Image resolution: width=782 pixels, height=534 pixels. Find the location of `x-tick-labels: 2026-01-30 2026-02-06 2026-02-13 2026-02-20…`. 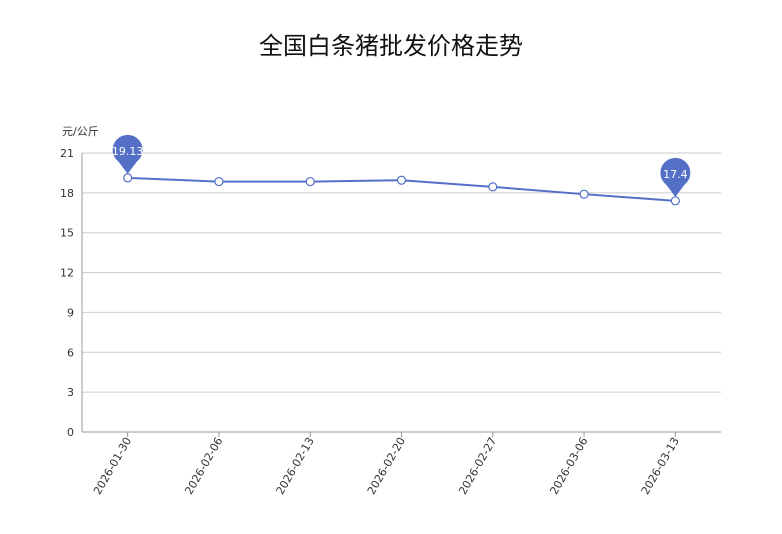

x-tick-labels: 2026-01-30 2026-02-06 2026-02-13 2026-02-20… is located at coordinates (386, 464).